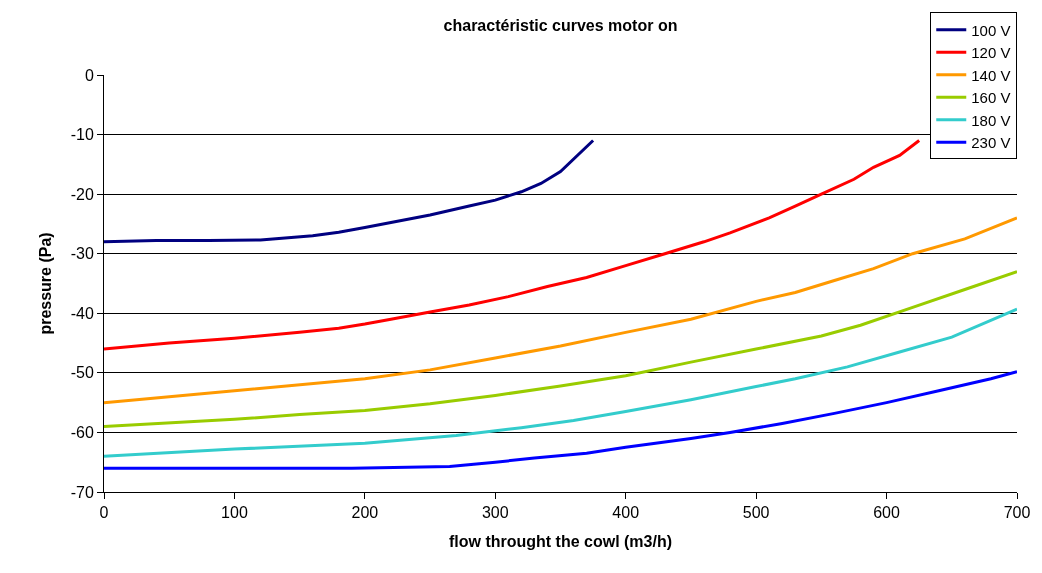  I want to click on y-tick-label: -10, so click(82, 135).